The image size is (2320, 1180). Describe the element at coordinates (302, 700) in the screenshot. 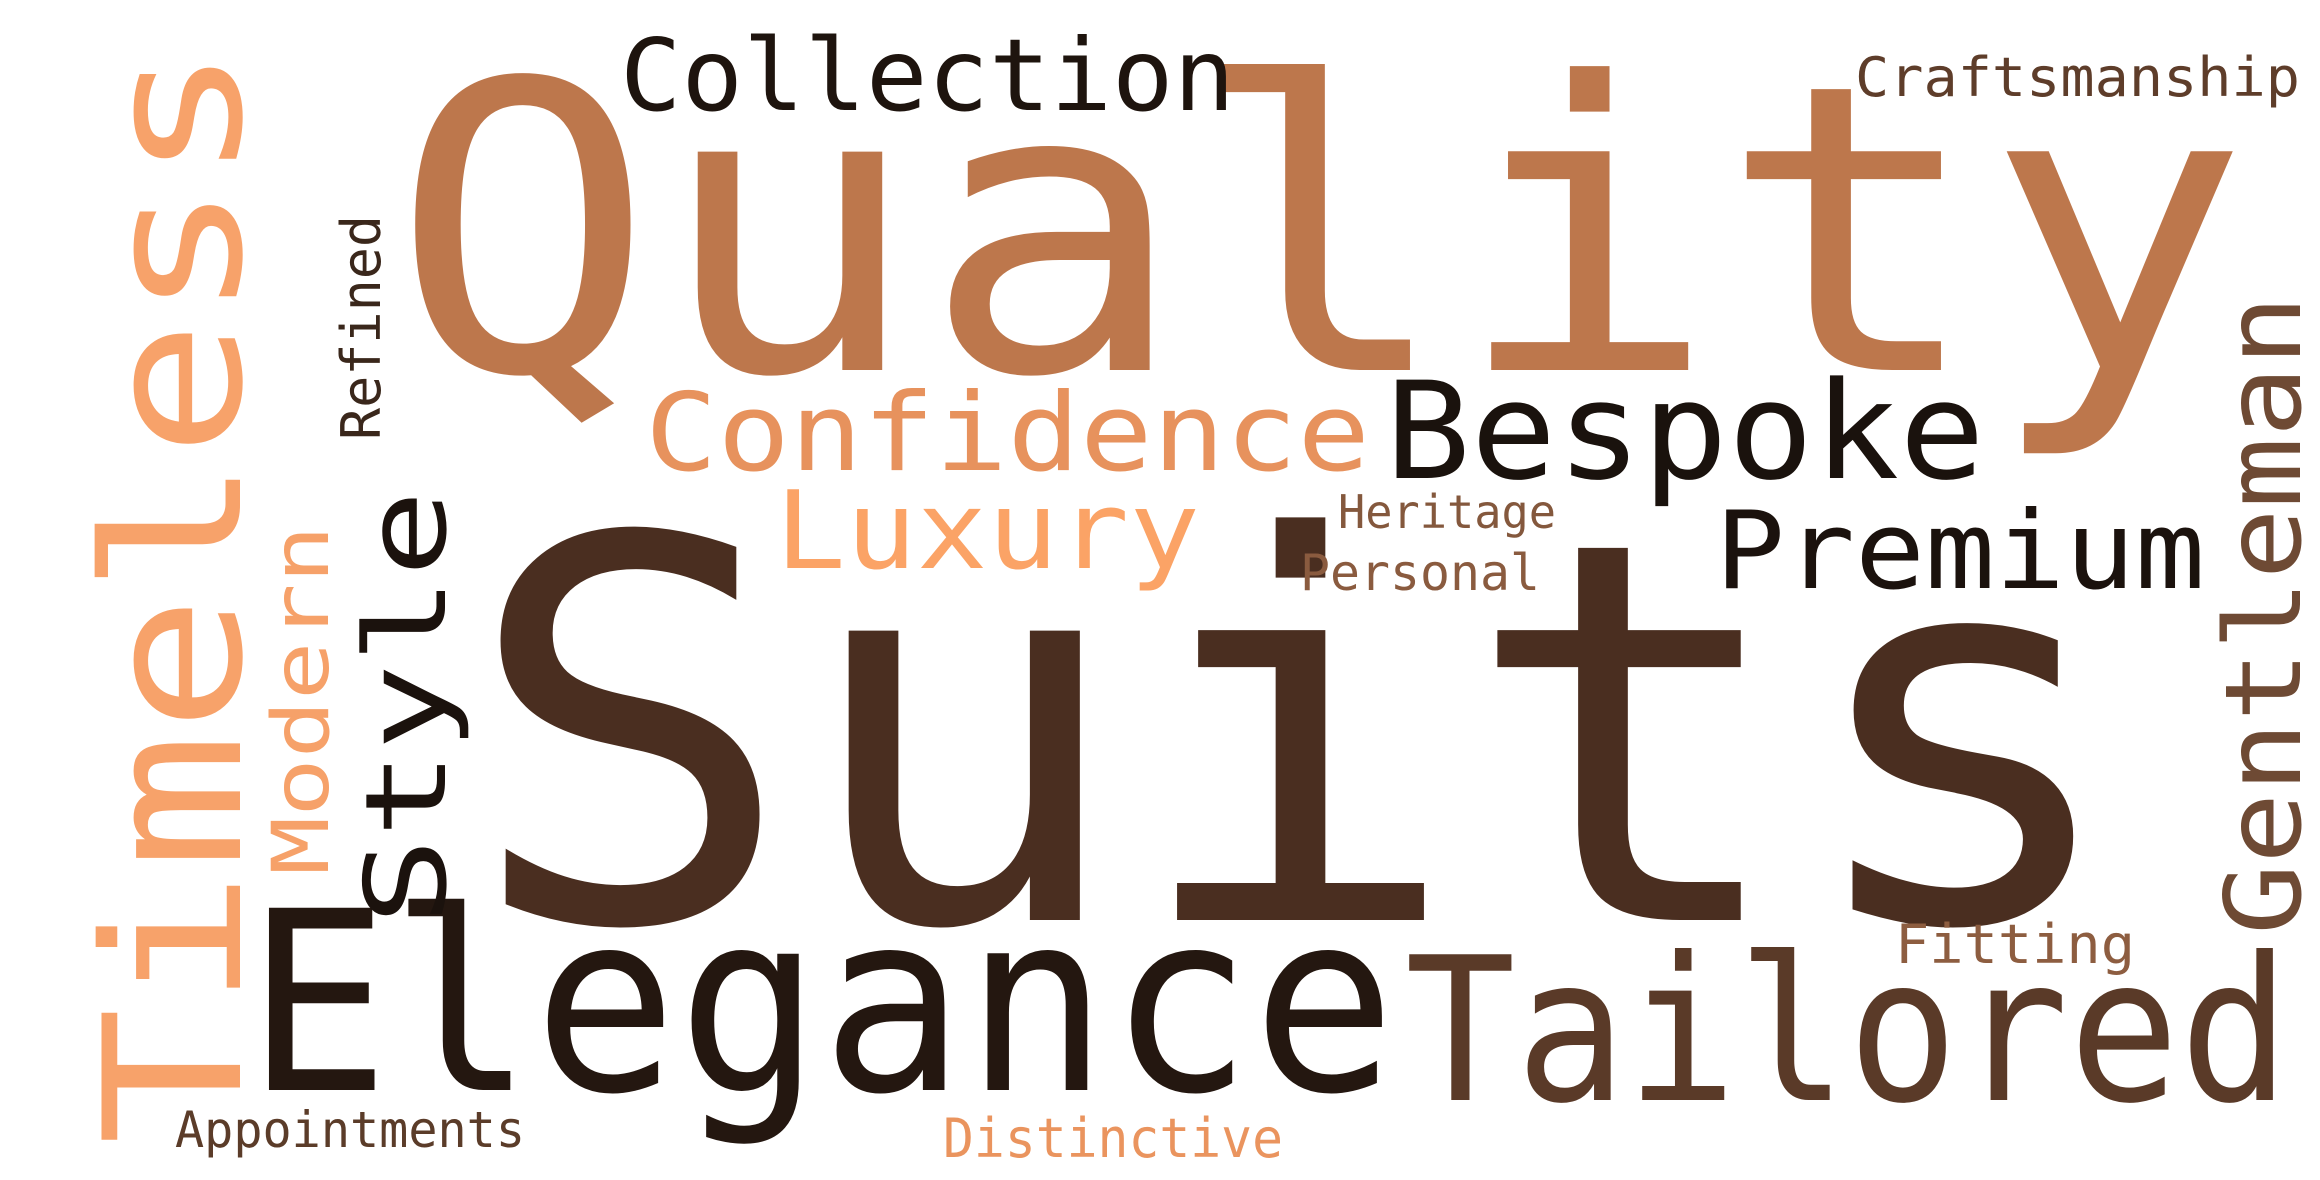

I see `word-modern: Modern` at that location.